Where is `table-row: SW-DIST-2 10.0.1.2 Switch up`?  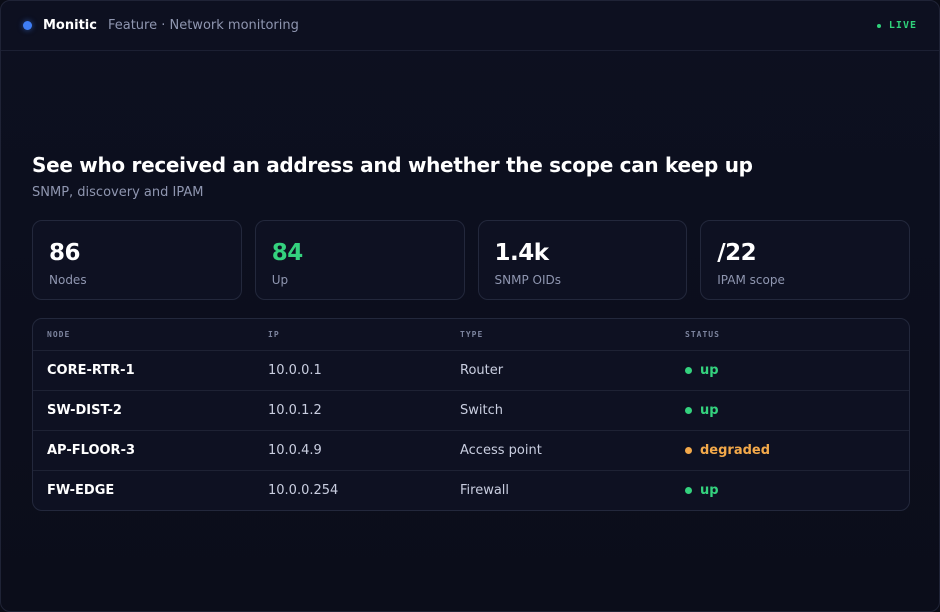
table-row: SW-DIST-2 10.0.1.2 Switch up is located at coordinates (471, 410).